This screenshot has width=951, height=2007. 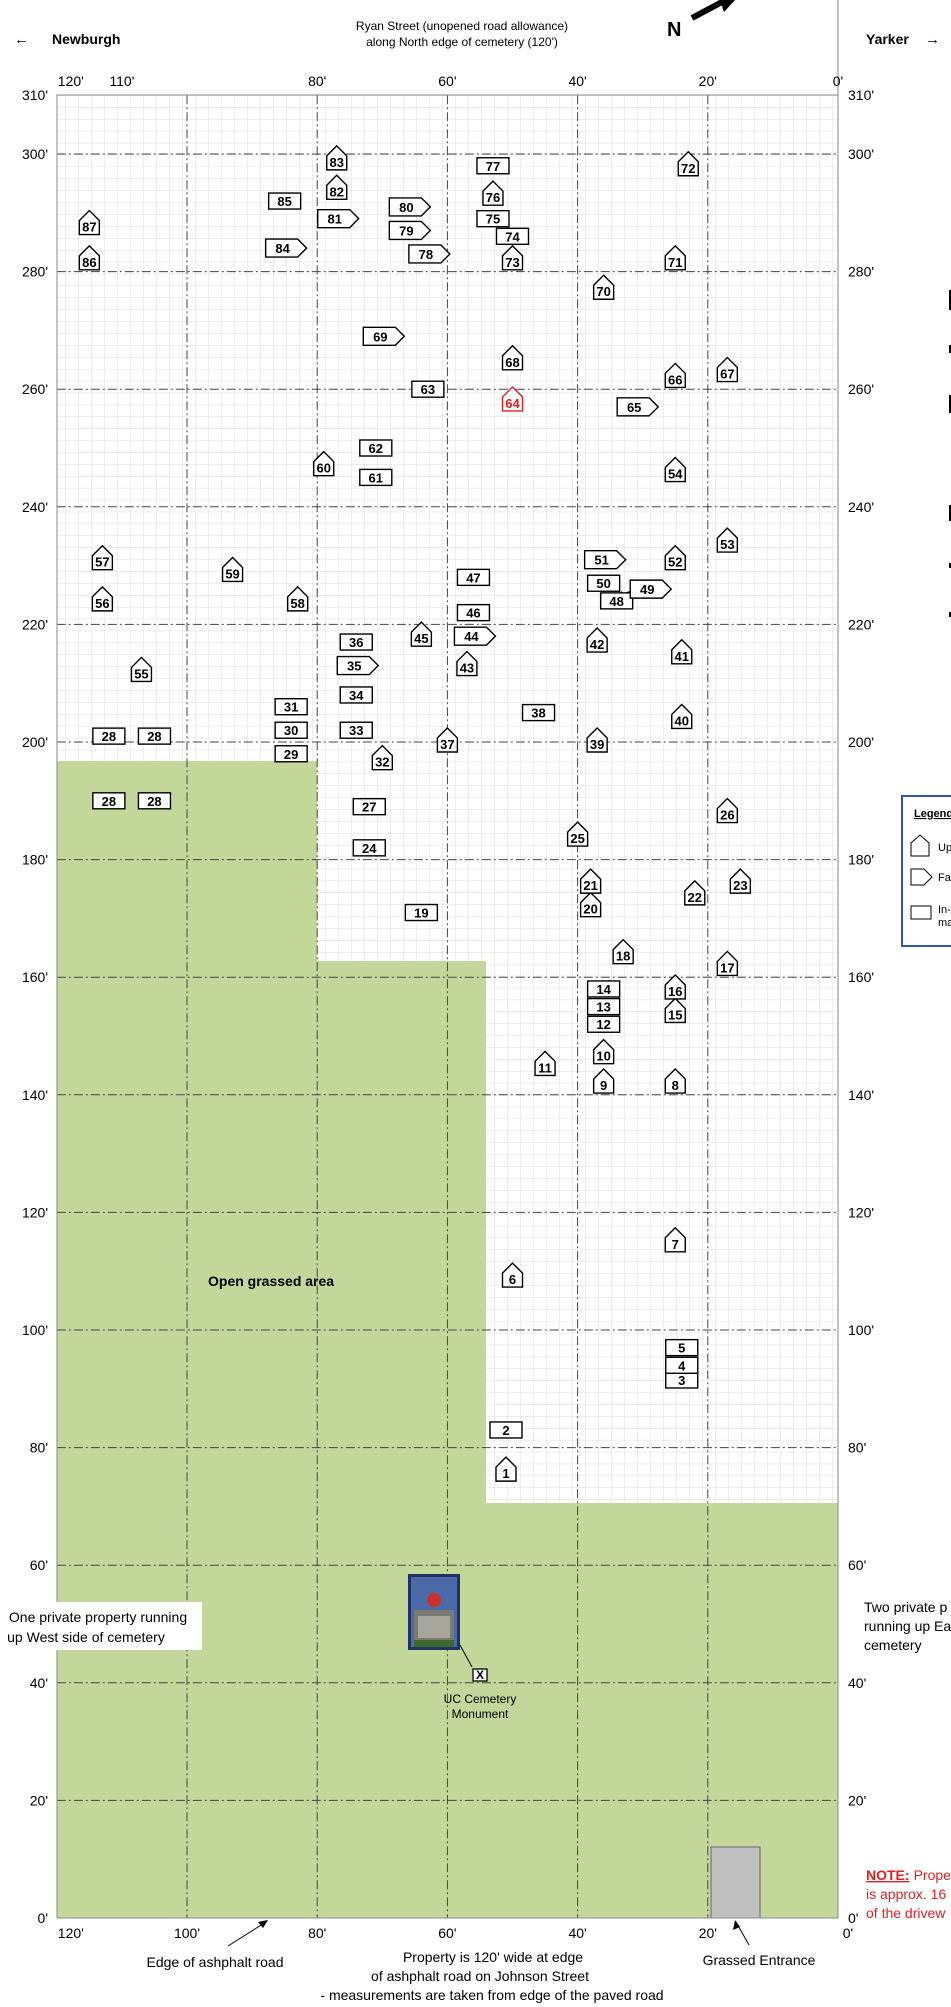 What do you see at coordinates (426, 254) in the screenshot?
I see `svg-text: 78` at bounding box center [426, 254].